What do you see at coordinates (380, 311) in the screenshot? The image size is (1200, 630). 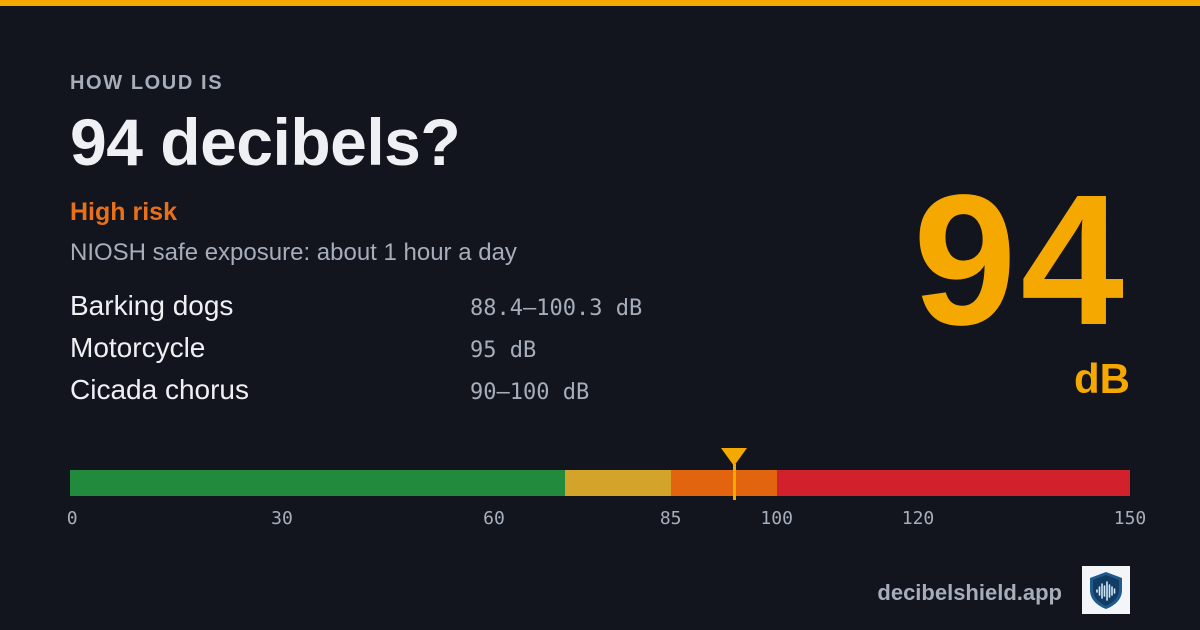 I see `example-row: Barking dogs 88.4–100.3 dB` at bounding box center [380, 311].